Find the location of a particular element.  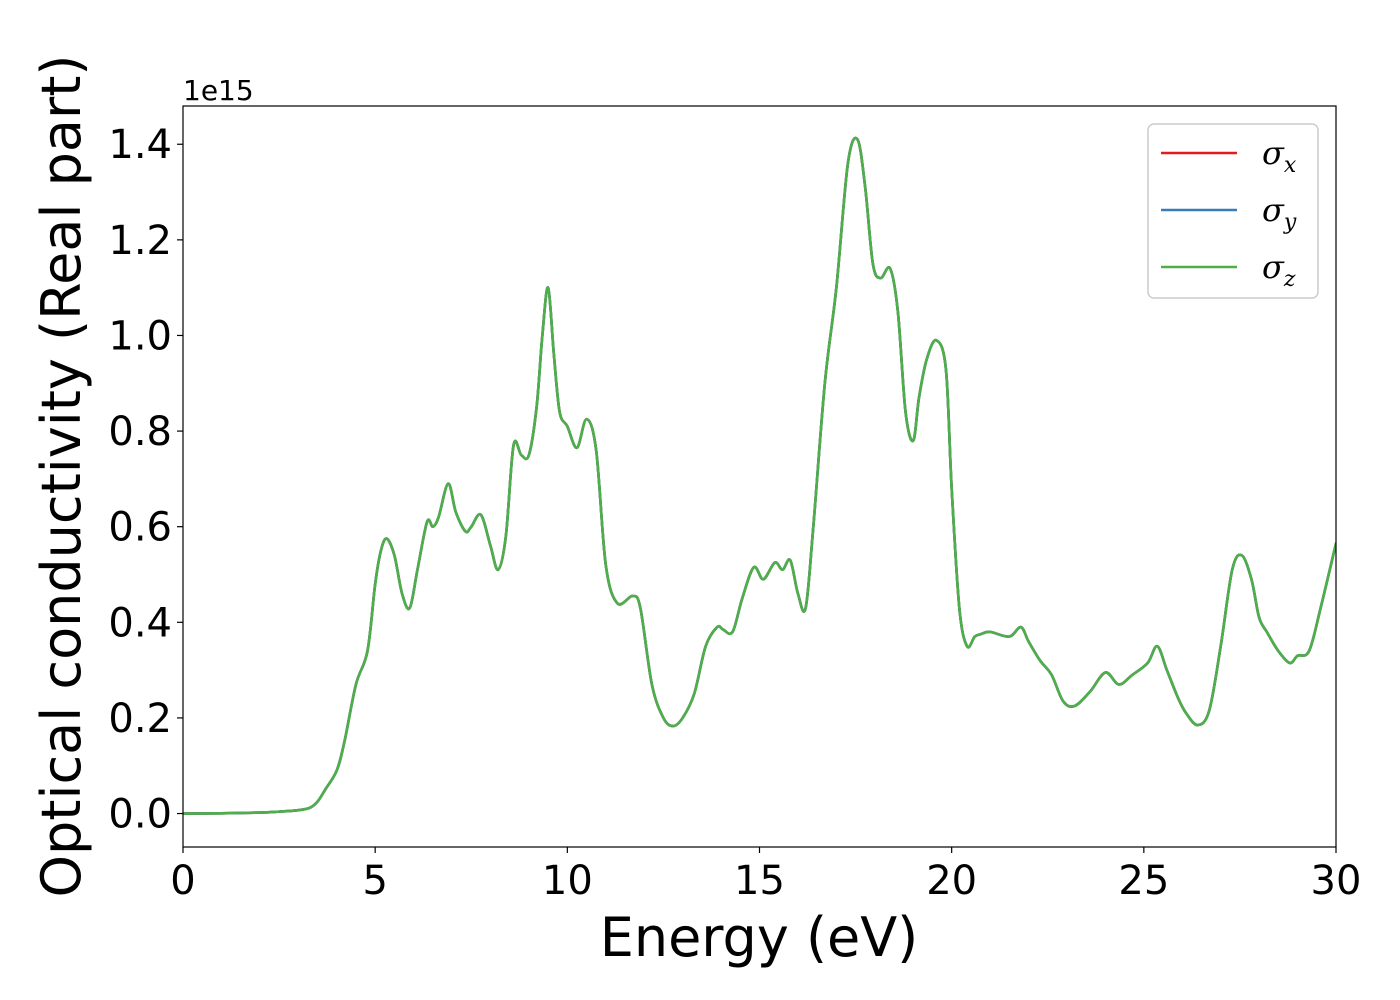

x-tick-label: 5 is located at coordinates (374, 881).